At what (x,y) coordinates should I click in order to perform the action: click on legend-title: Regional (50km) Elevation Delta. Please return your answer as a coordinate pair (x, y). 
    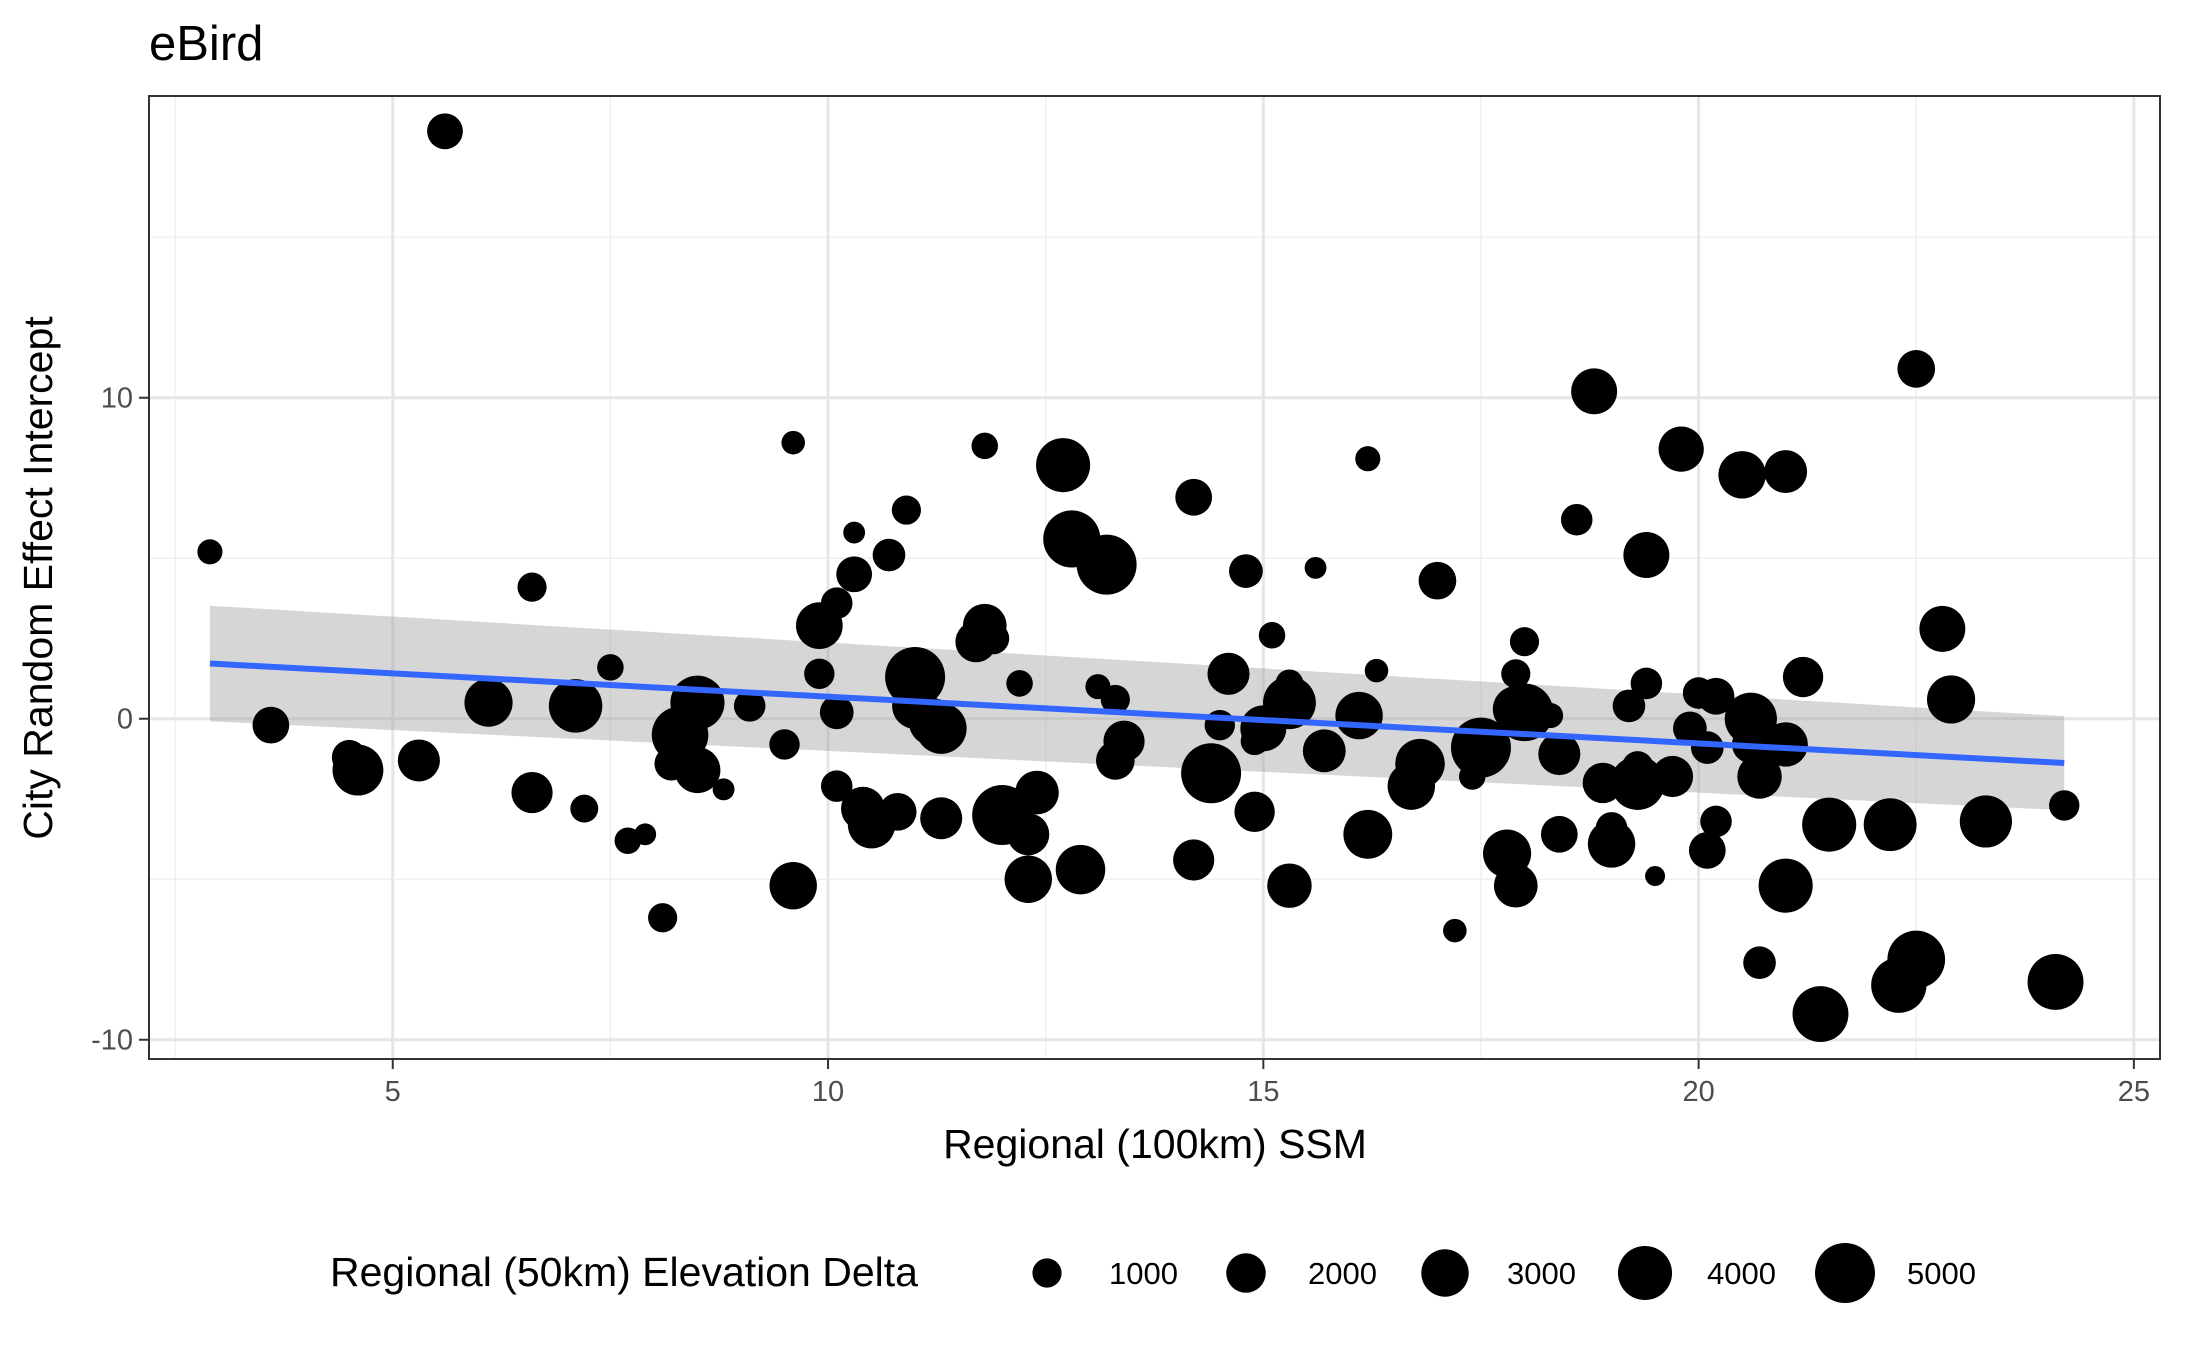
    Looking at the image, I should click on (624, 1272).